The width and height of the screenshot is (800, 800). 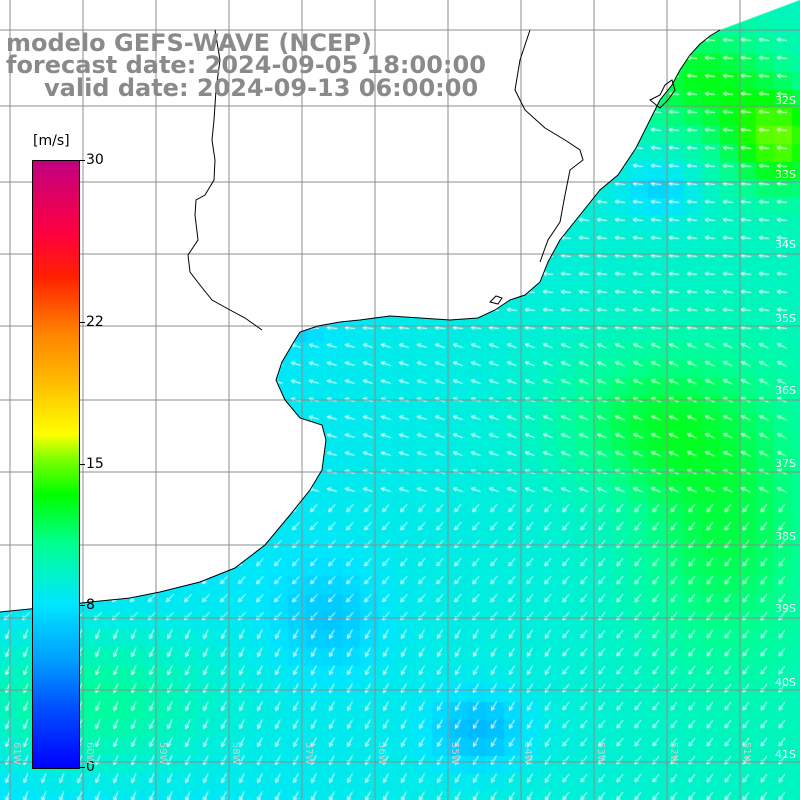 I want to click on rio-de-la-plata-shore, so click(x=496, y=300).